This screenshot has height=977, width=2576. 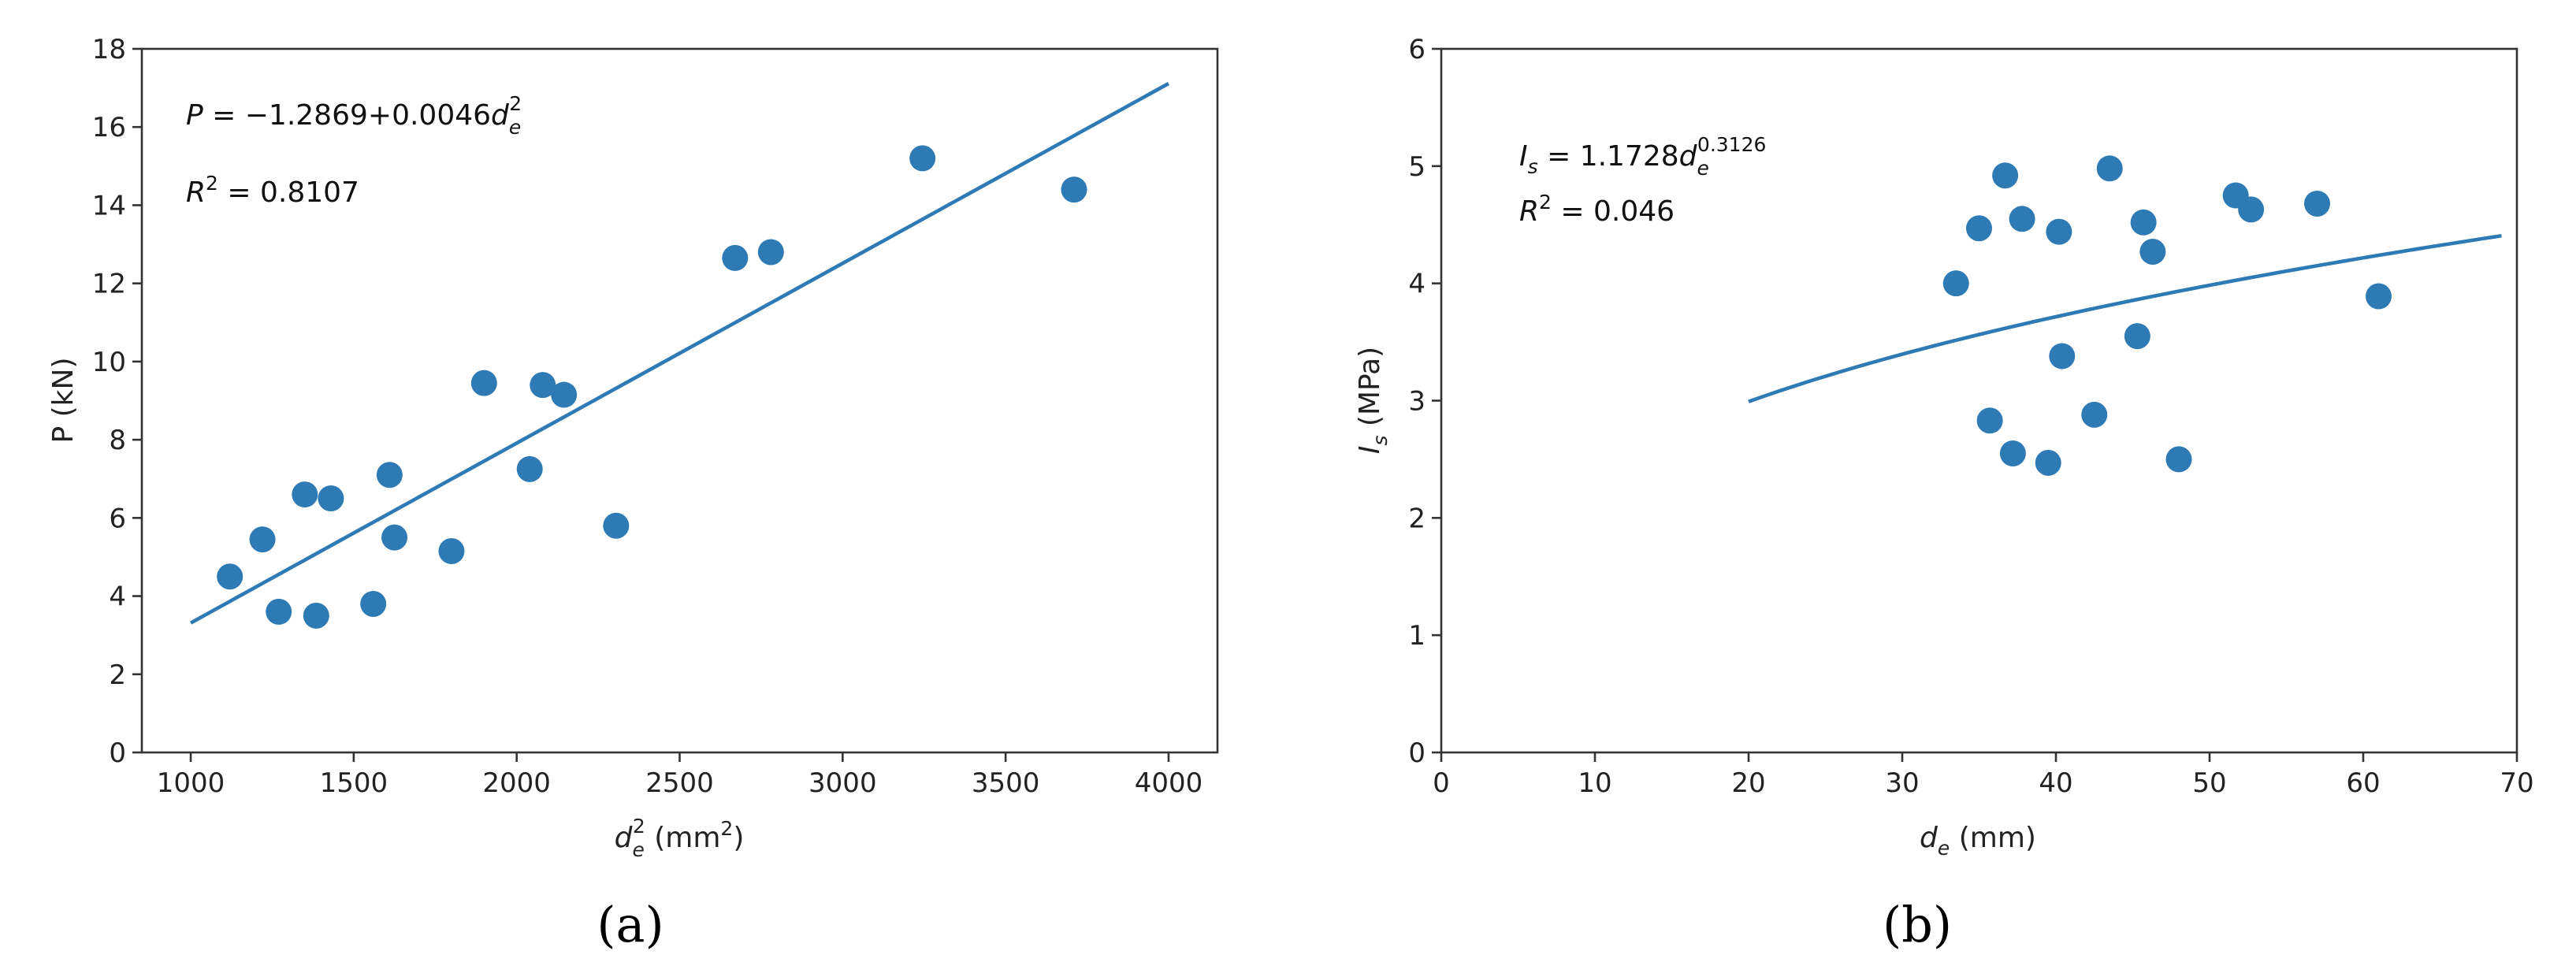 What do you see at coordinates (1642, 156) in the screenshot?
I see `equation-b: Is = 1.1728de0.3126` at bounding box center [1642, 156].